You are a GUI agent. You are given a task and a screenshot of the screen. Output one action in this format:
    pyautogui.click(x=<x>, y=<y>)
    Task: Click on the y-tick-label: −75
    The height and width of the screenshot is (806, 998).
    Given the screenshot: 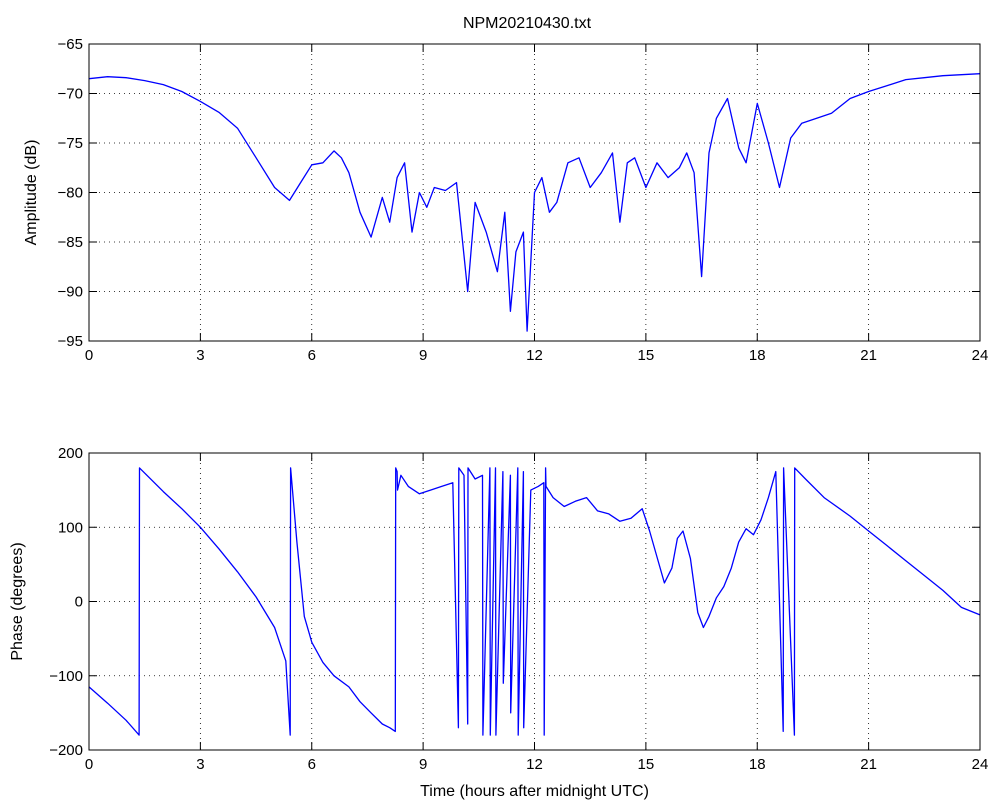 What is the action you would take?
    pyautogui.click(x=70, y=143)
    